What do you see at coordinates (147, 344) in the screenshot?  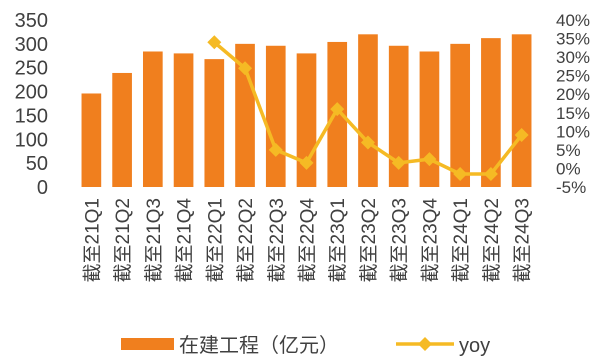 I see `legend-bar-swatch` at bounding box center [147, 344].